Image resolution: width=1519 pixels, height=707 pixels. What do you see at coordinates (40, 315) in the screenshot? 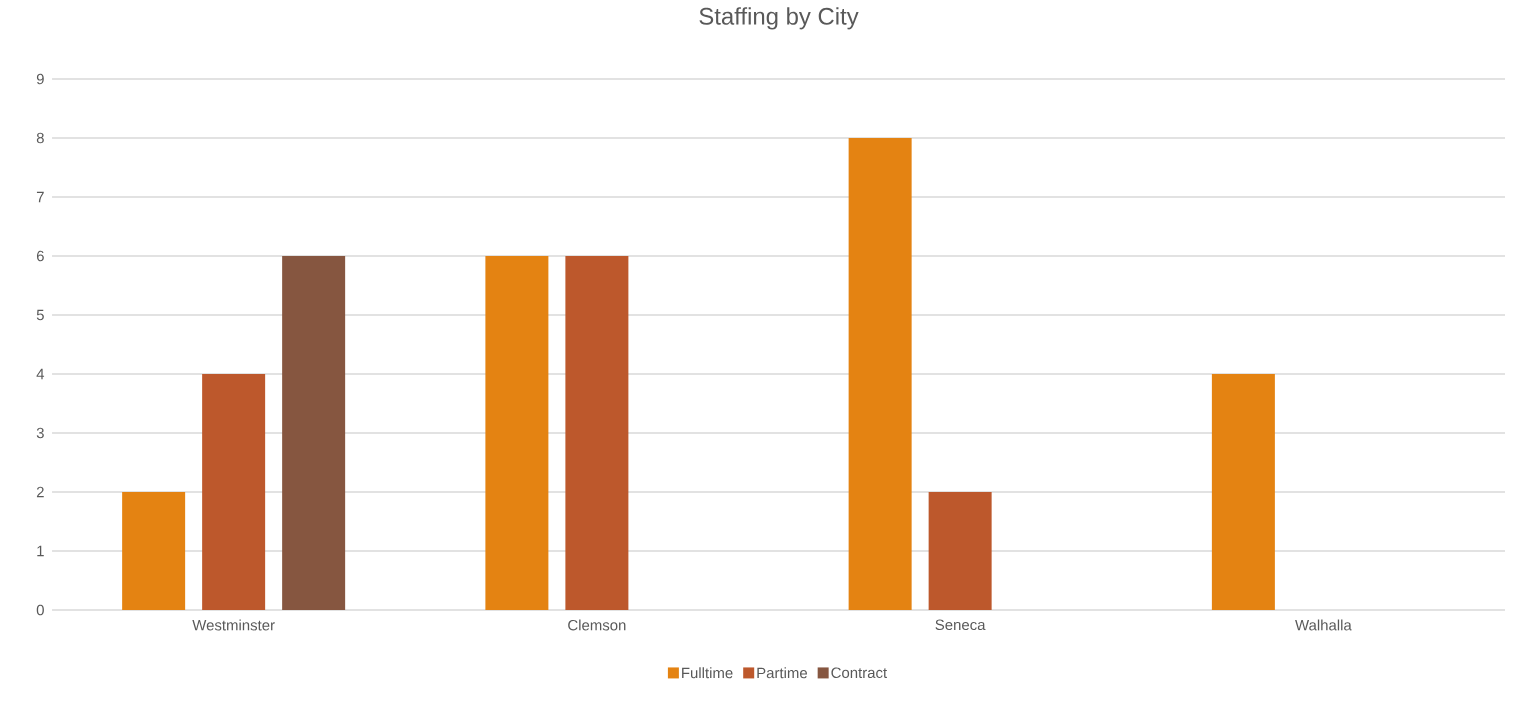
I see `y-tick-label: 5` at bounding box center [40, 315].